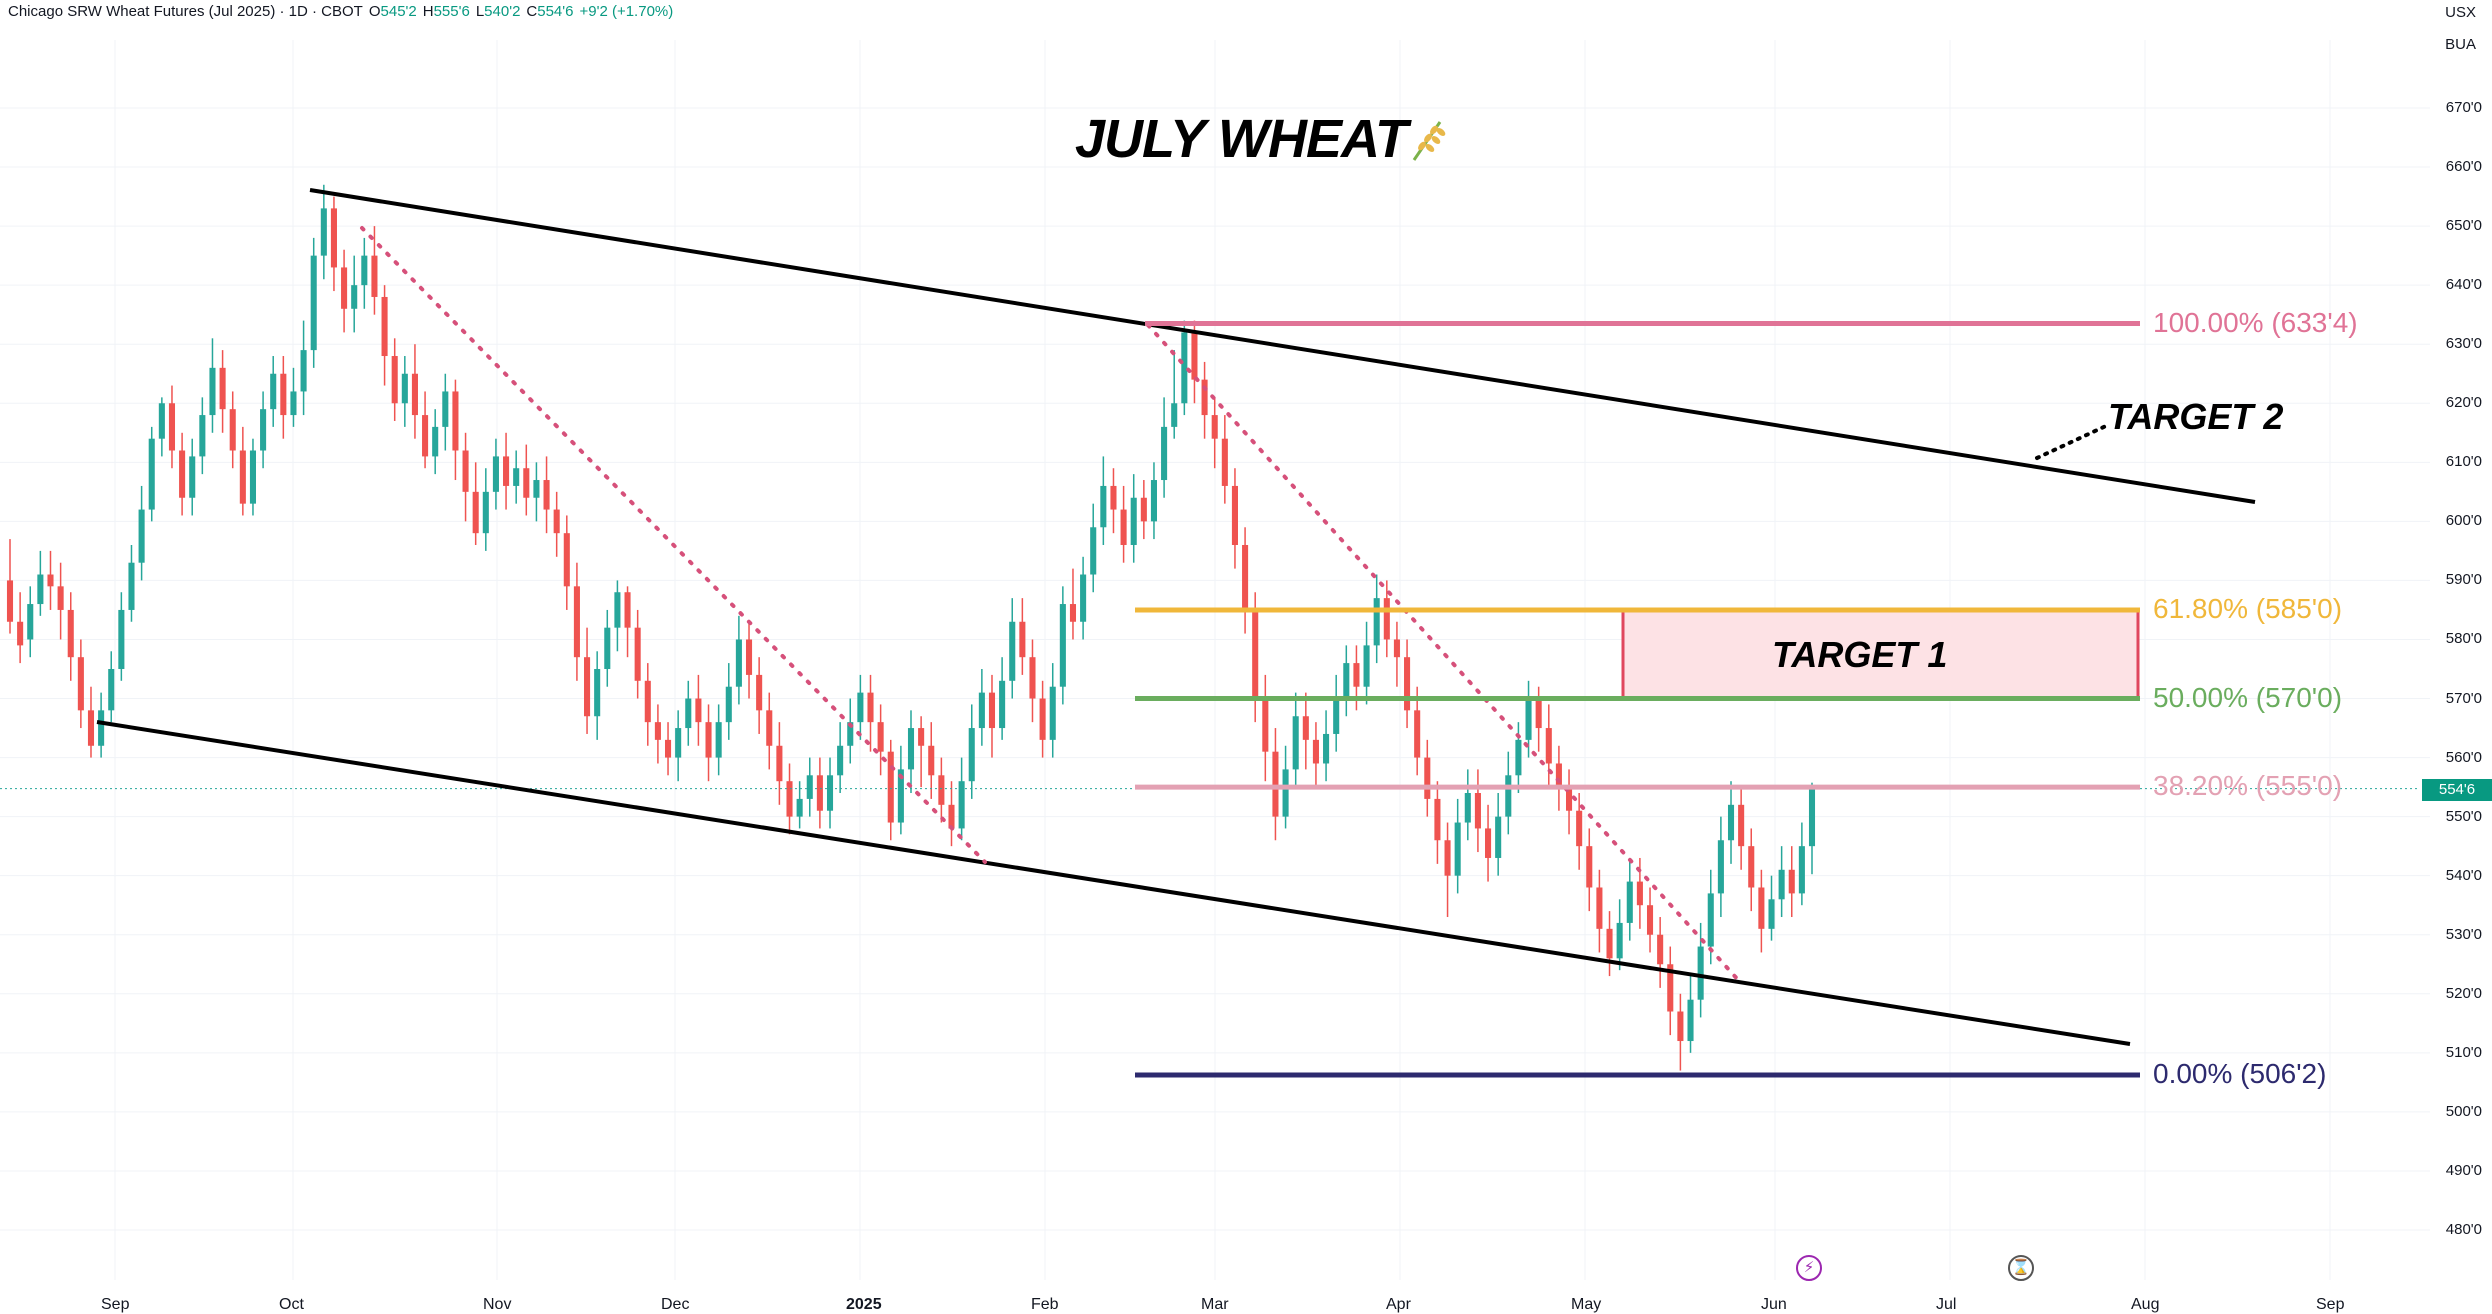 Image resolution: width=2492 pixels, height=1314 pixels. Describe the element at coordinates (2145, 1304) in the screenshot. I see `x-tick-label: Aug` at that location.